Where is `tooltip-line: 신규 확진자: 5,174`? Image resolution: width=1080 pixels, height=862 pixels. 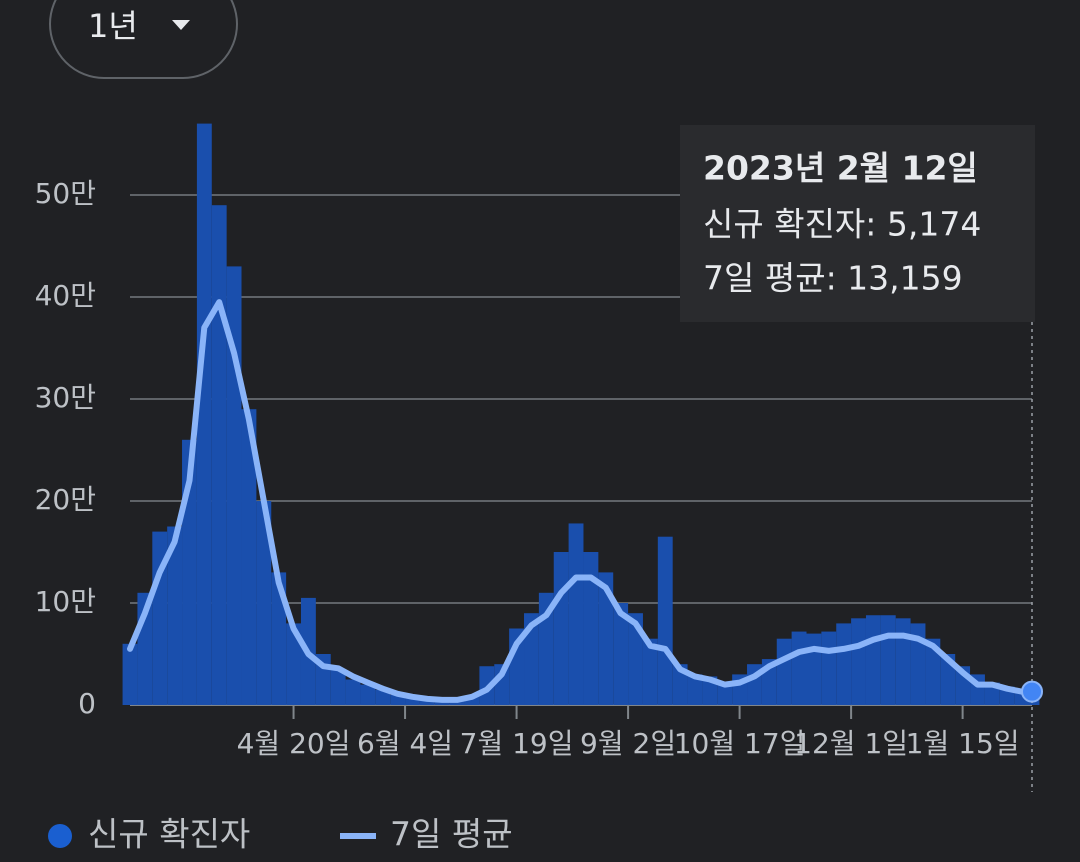 tooltip-line: 신규 확진자: 5,174 is located at coordinates (842, 224).